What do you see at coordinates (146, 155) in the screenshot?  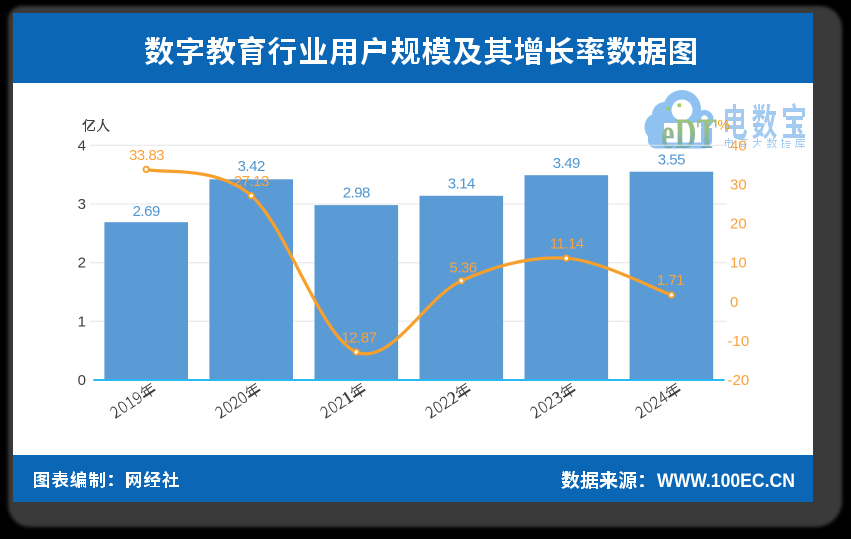 I see `svg-text: 33.83` at bounding box center [146, 155].